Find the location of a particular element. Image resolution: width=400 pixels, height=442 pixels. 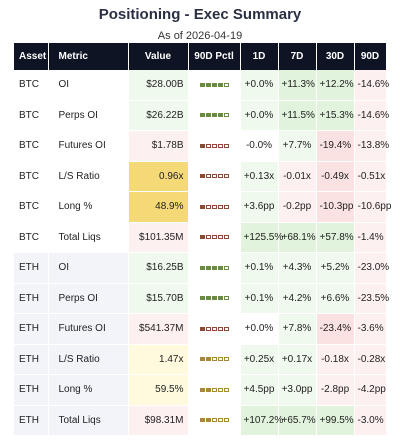

column-header-value: Value is located at coordinates (158, 56).